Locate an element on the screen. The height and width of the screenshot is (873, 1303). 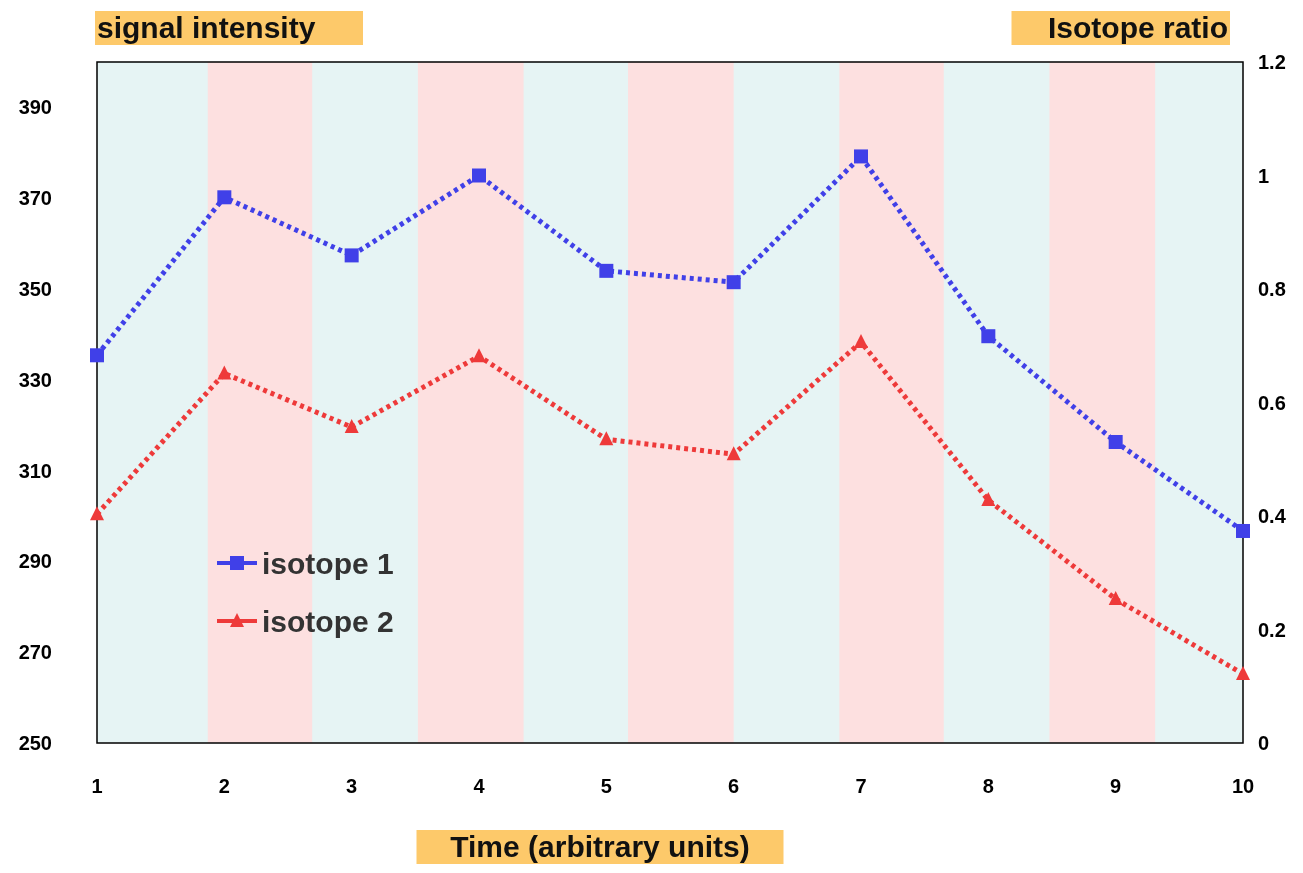
x-tick-label: 2 is located at coordinates (224, 786).